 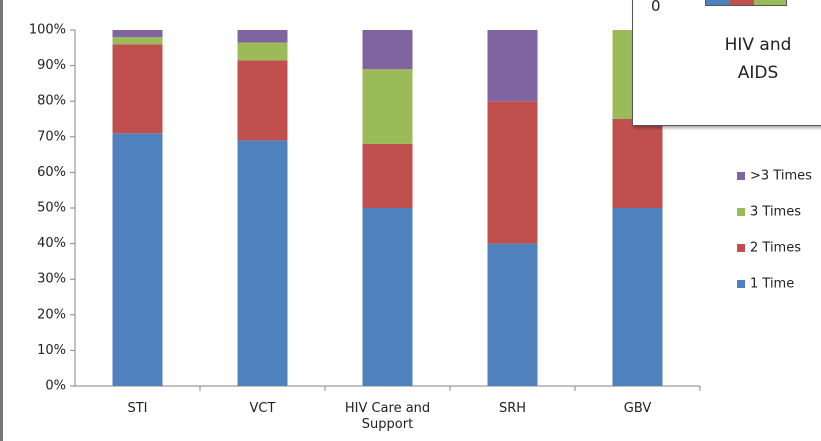 What do you see at coordinates (726, 63) in the screenshot?
I see `tooltip-popup: 0 HIV and AIDS` at bounding box center [726, 63].